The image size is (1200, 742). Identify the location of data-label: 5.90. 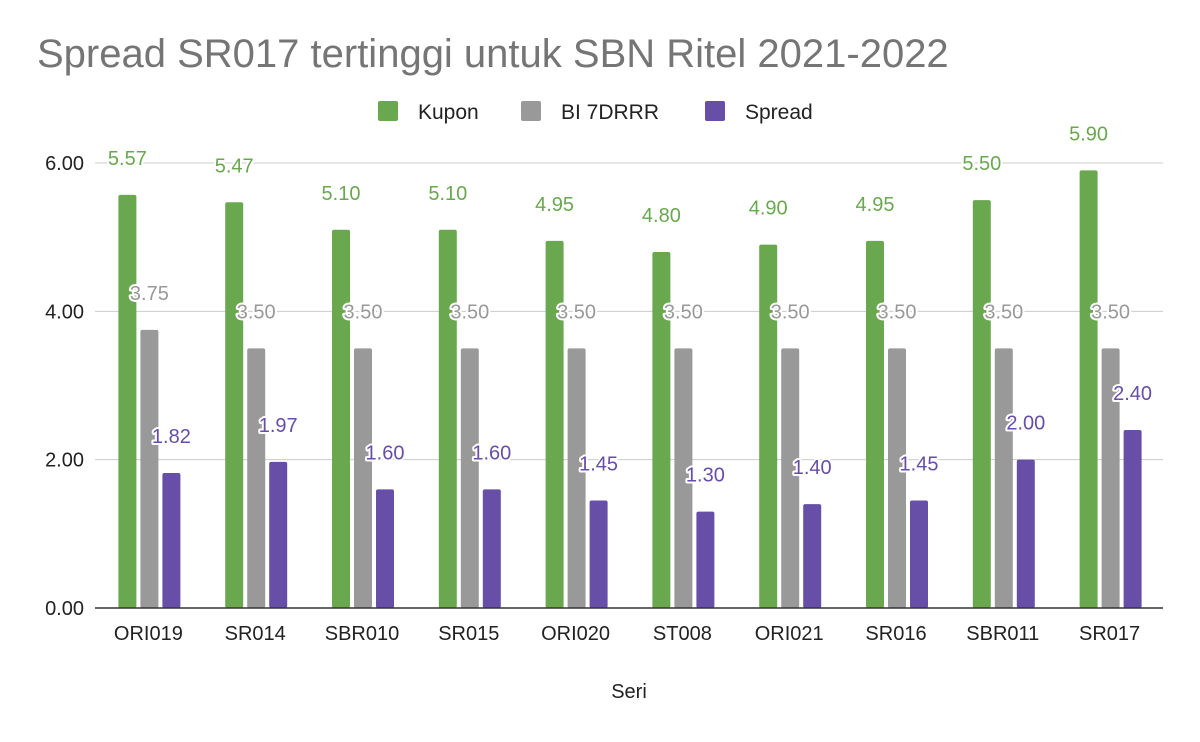
(1088, 134).